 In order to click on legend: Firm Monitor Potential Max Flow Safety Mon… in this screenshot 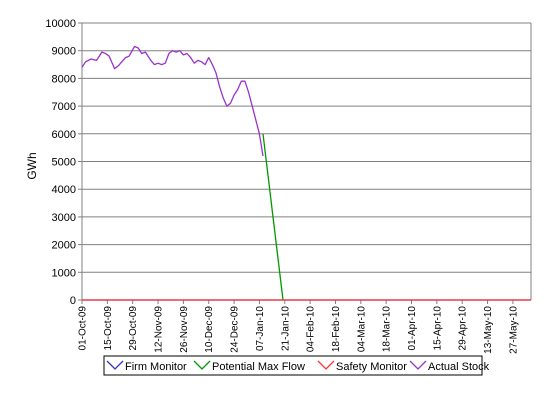, I will do `click(296, 365)`.